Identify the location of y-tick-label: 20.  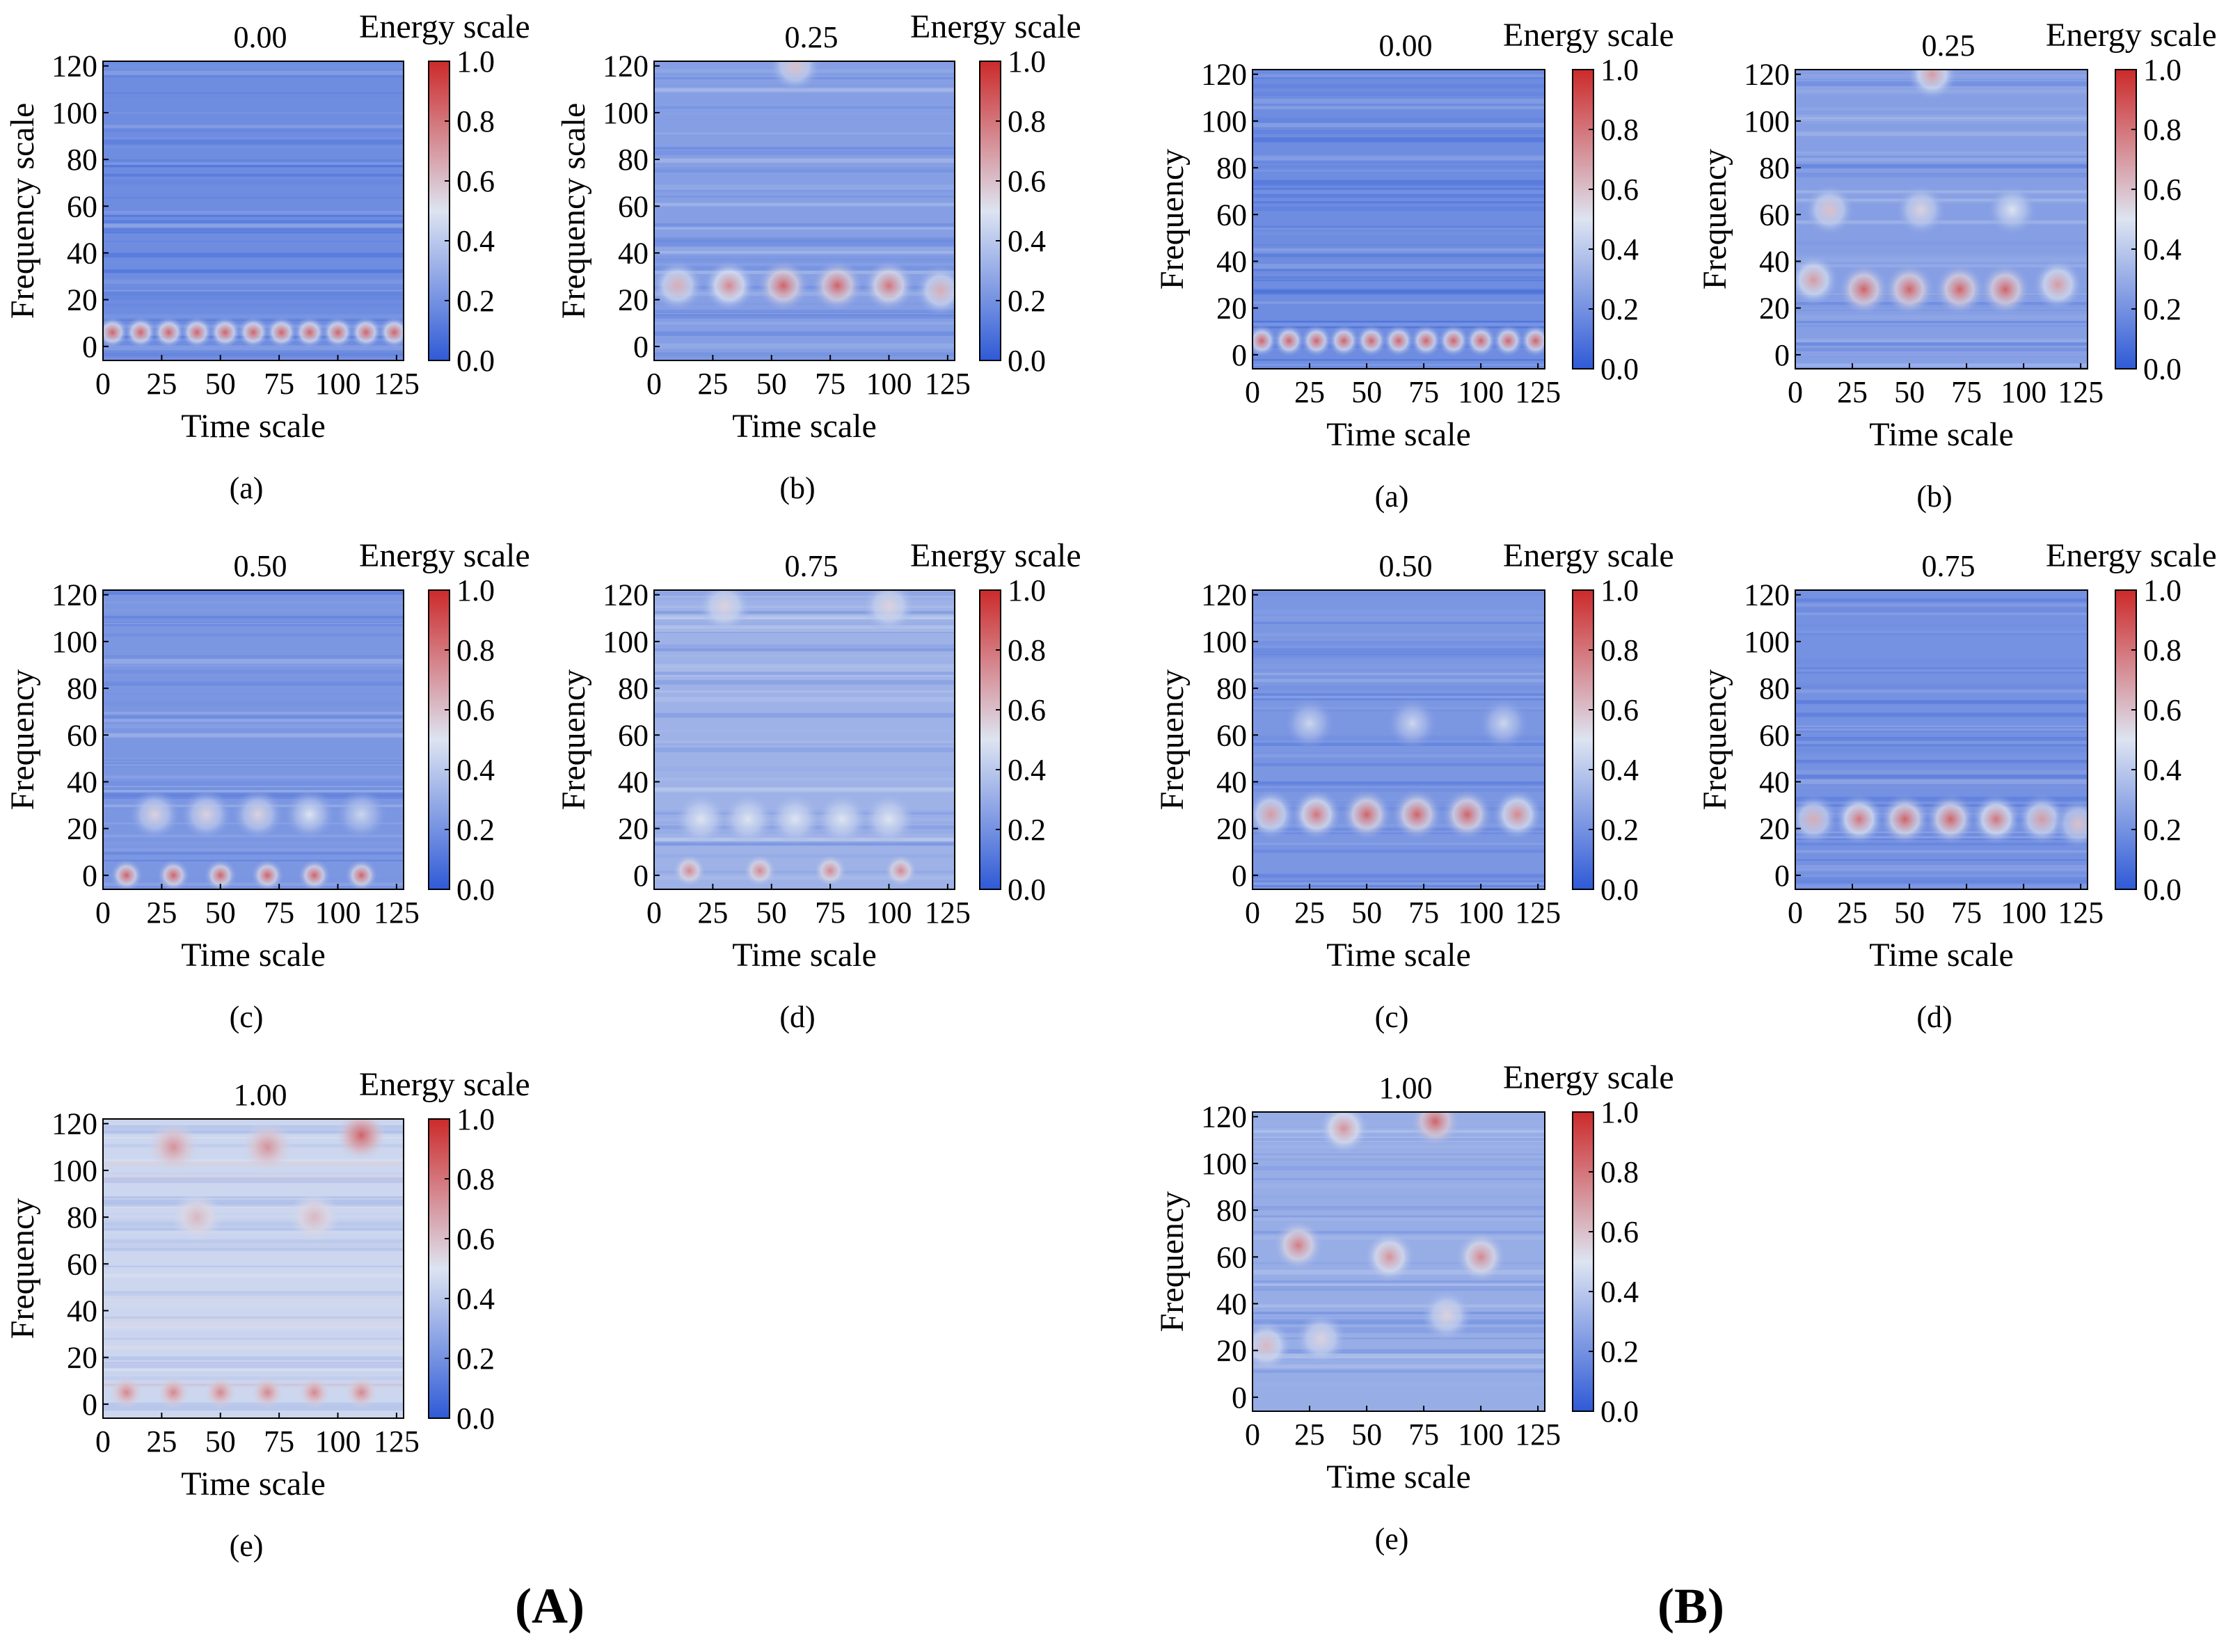
(633, 829).